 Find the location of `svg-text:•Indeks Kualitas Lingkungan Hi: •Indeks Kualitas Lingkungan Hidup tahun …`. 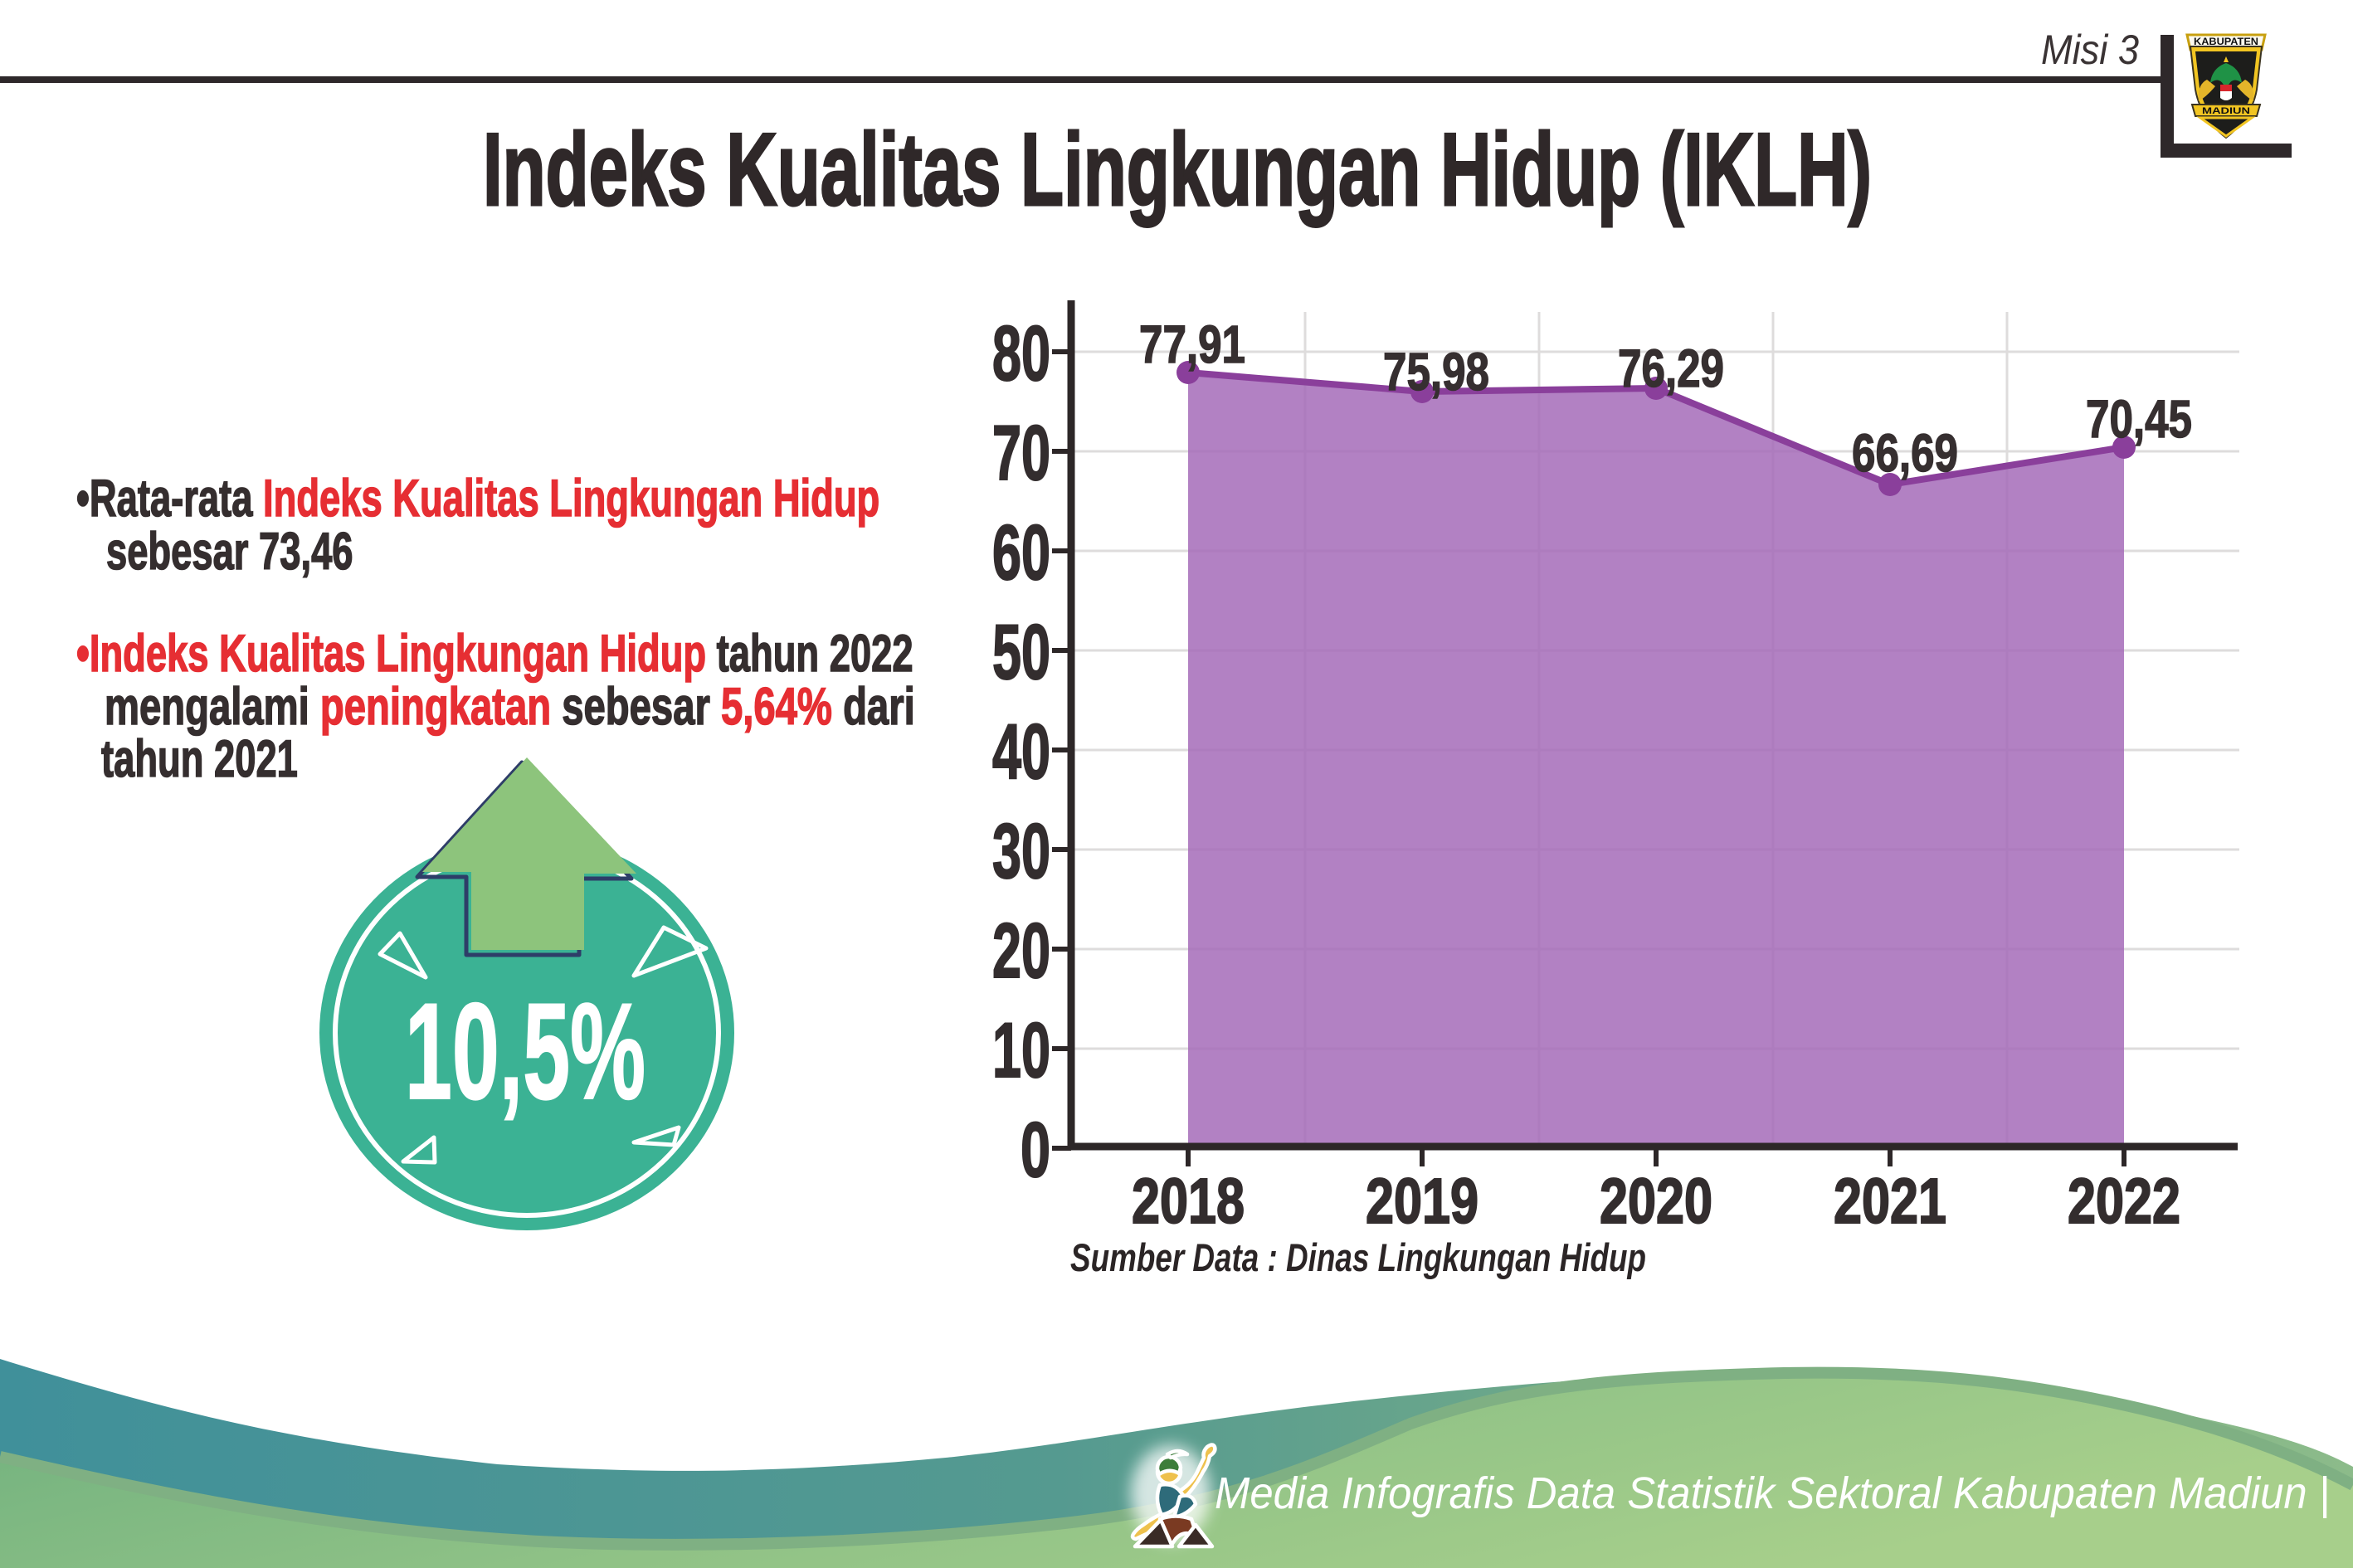

svg-text:•Indeks Kualitas Lingkungan Hi: •Indeks Kualitas Lingkungan Hidup tahun … is located at coordinates (494, 653).